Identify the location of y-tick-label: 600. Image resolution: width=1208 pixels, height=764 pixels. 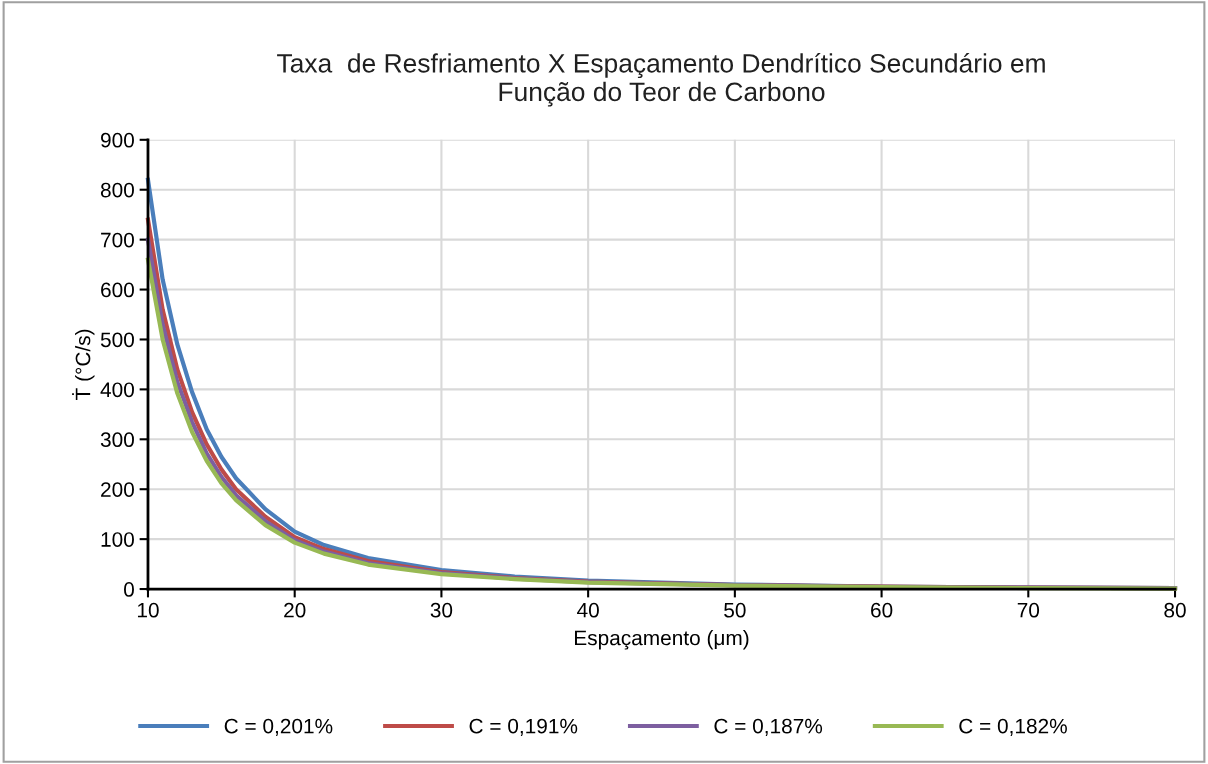
(117, 290).